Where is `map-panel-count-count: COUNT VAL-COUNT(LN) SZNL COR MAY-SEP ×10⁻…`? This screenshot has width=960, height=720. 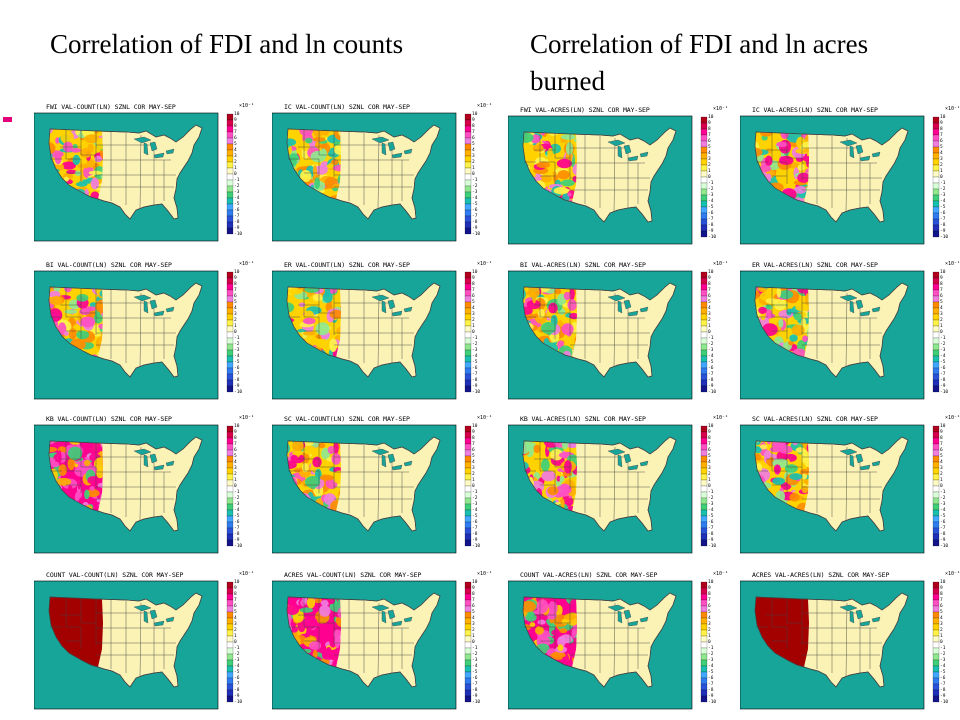 map-panel-count-count: COUNT VAL-COUNT(LN) SZNL COR MAY-SEP ×10⁻… is located at coordinates (144, 642).